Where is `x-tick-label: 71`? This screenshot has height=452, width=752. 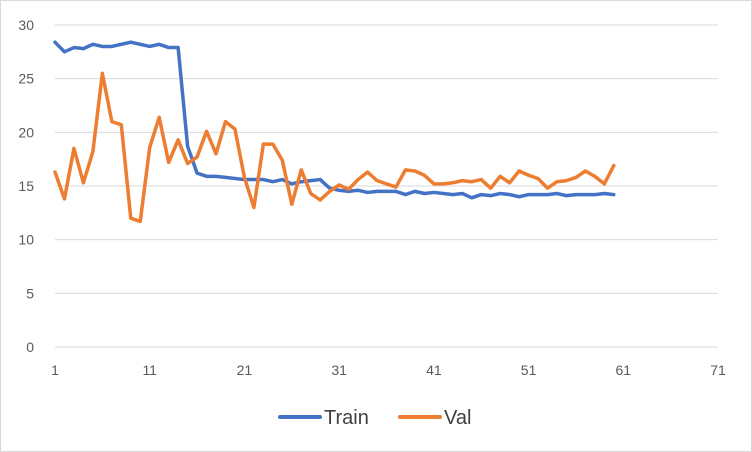 x-tick-label: 71 is located at coordinates (718, 370).